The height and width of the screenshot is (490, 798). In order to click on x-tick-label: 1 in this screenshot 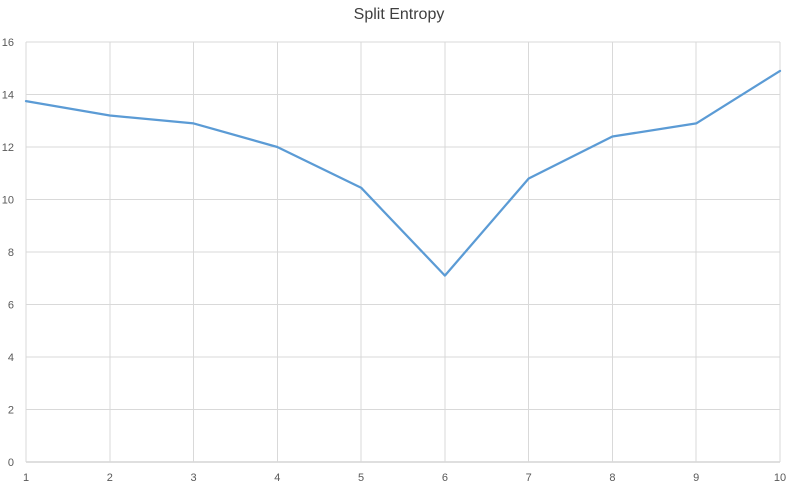, I will do `click(26, 478)`.